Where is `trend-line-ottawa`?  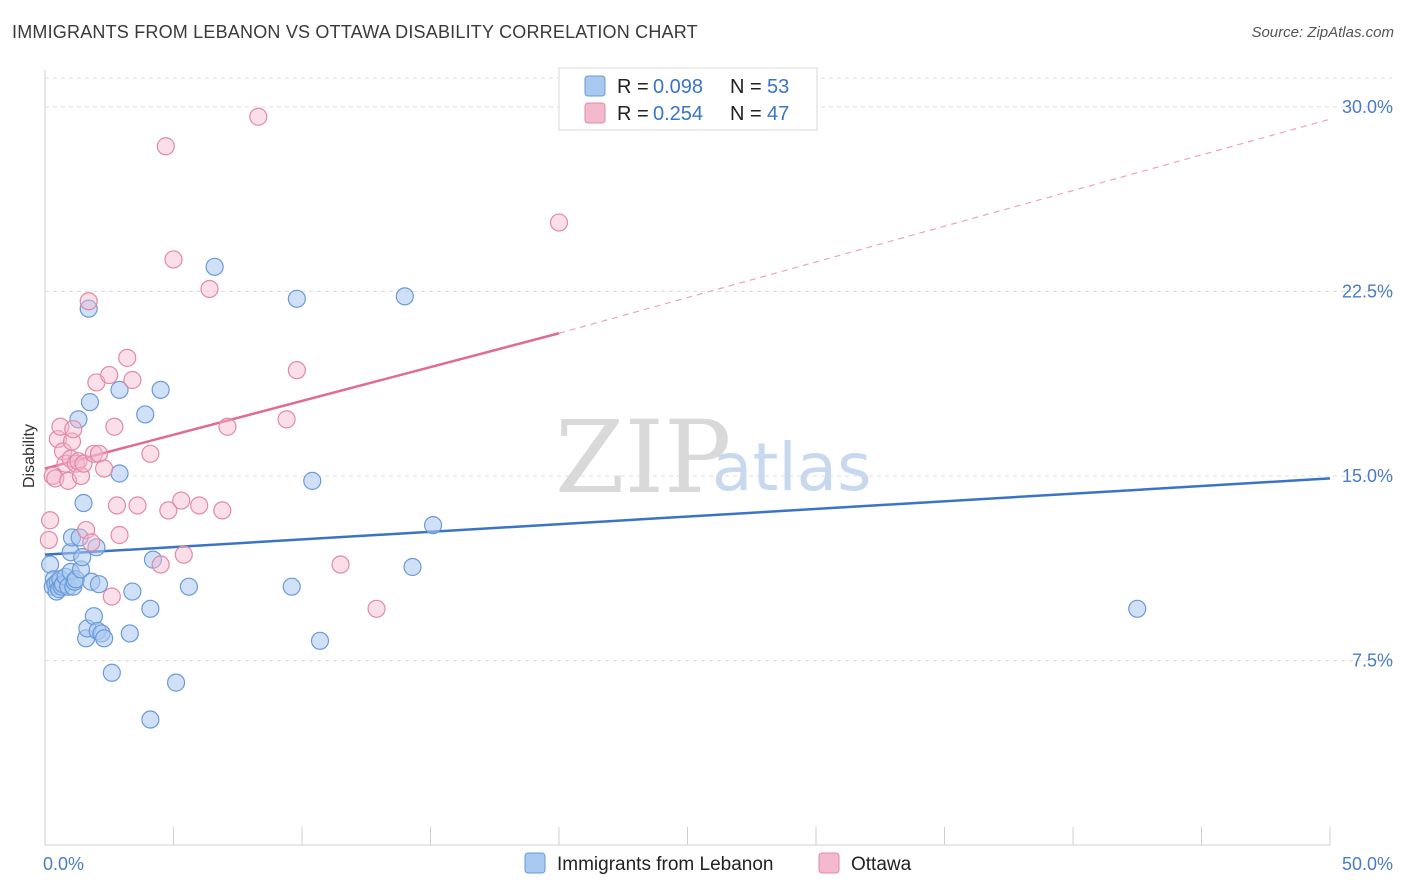
trend-line-ottawa is located at coordinates (302, 401).